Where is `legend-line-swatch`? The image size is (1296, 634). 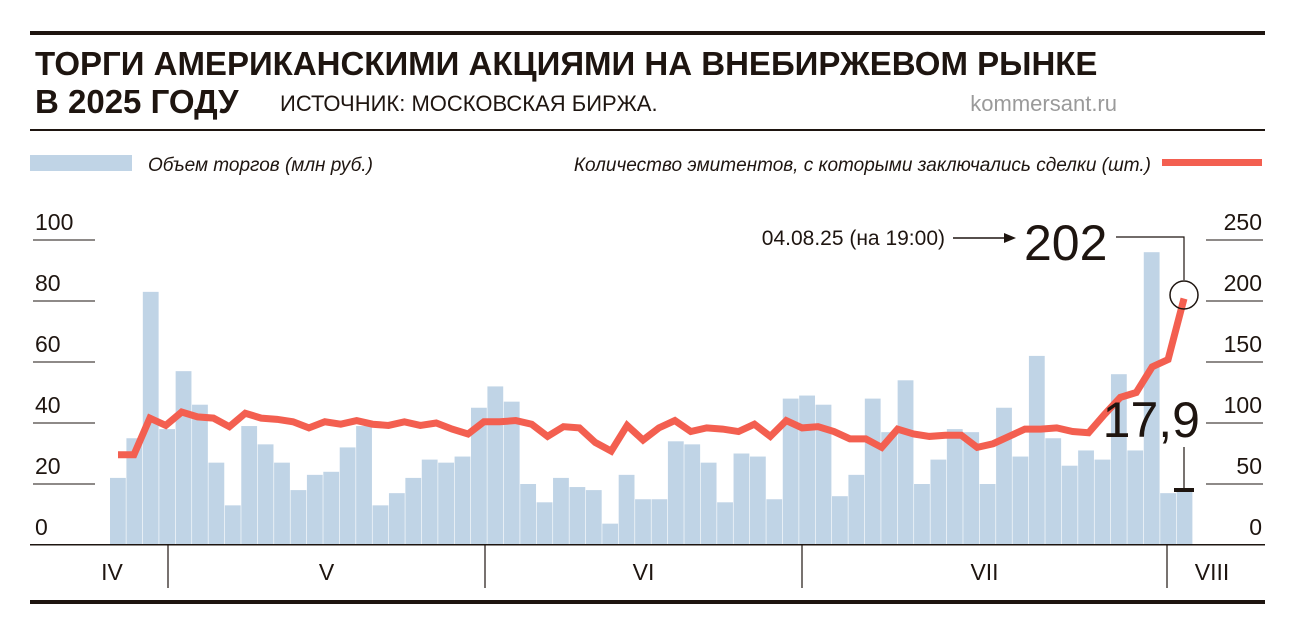
legend-line-swatch is located at coordinates (1212, 162).